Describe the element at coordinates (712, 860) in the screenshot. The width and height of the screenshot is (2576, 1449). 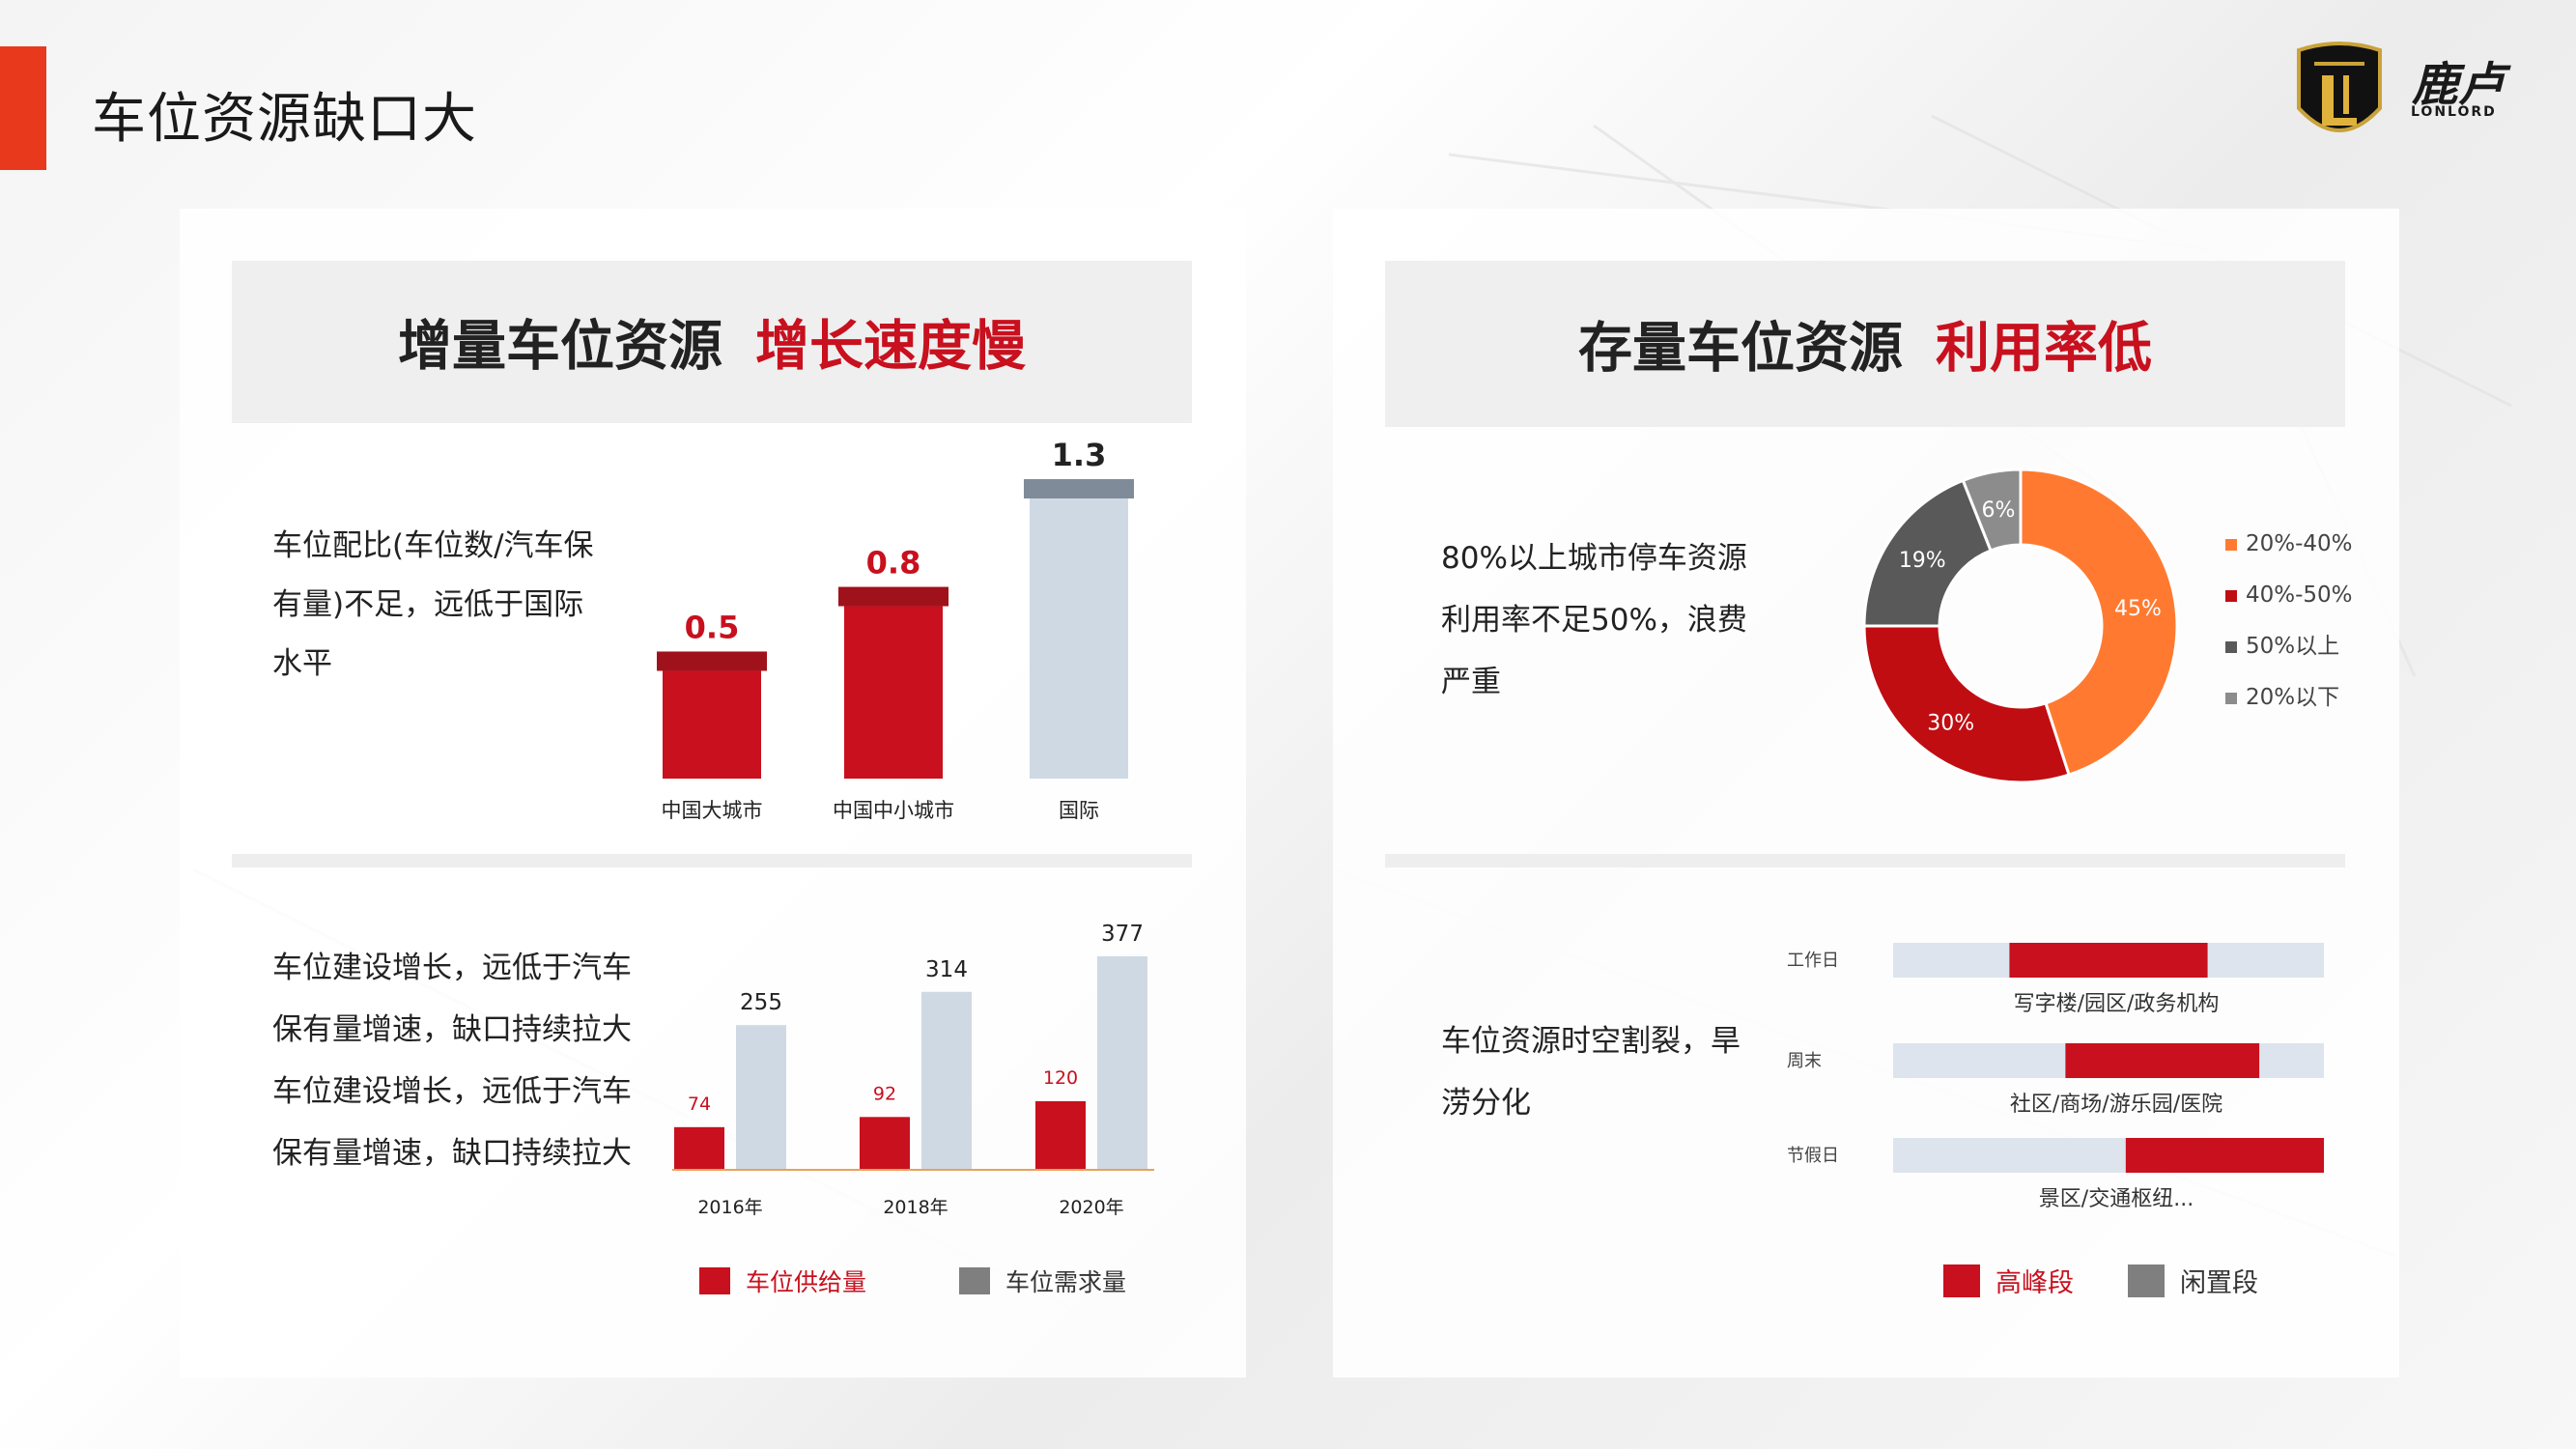
I see `left-divider` at that location.